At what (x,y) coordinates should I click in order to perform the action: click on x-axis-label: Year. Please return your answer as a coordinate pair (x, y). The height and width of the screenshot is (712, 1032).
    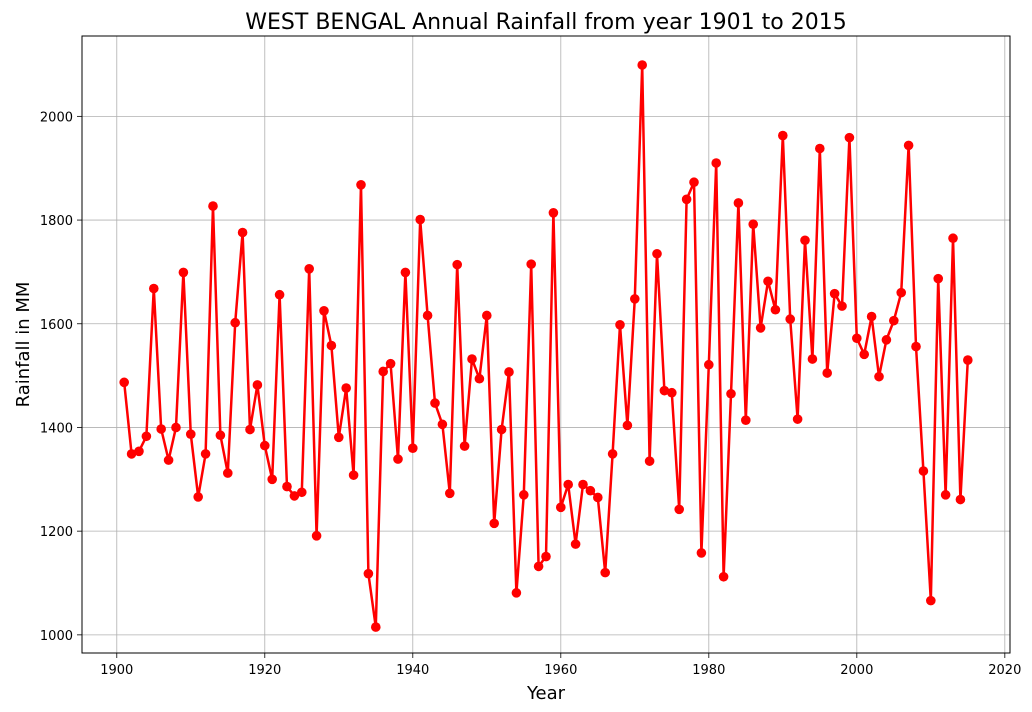
    Looking at the image, I should click on (546, 693).